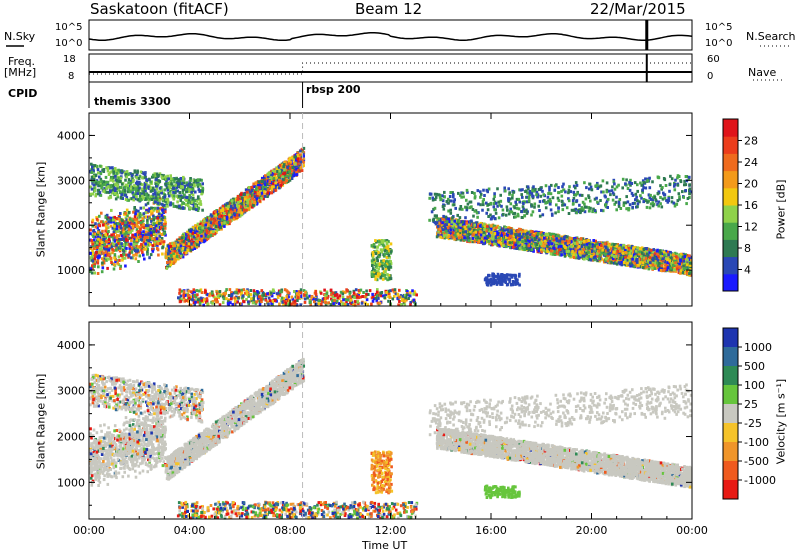 The width and height of the screenshot is (800, 554). What do you see at coordinates (69, 27) in the screenshot?
I see `nsky-tick-top: 10^5` at bounding box center [69, 27].